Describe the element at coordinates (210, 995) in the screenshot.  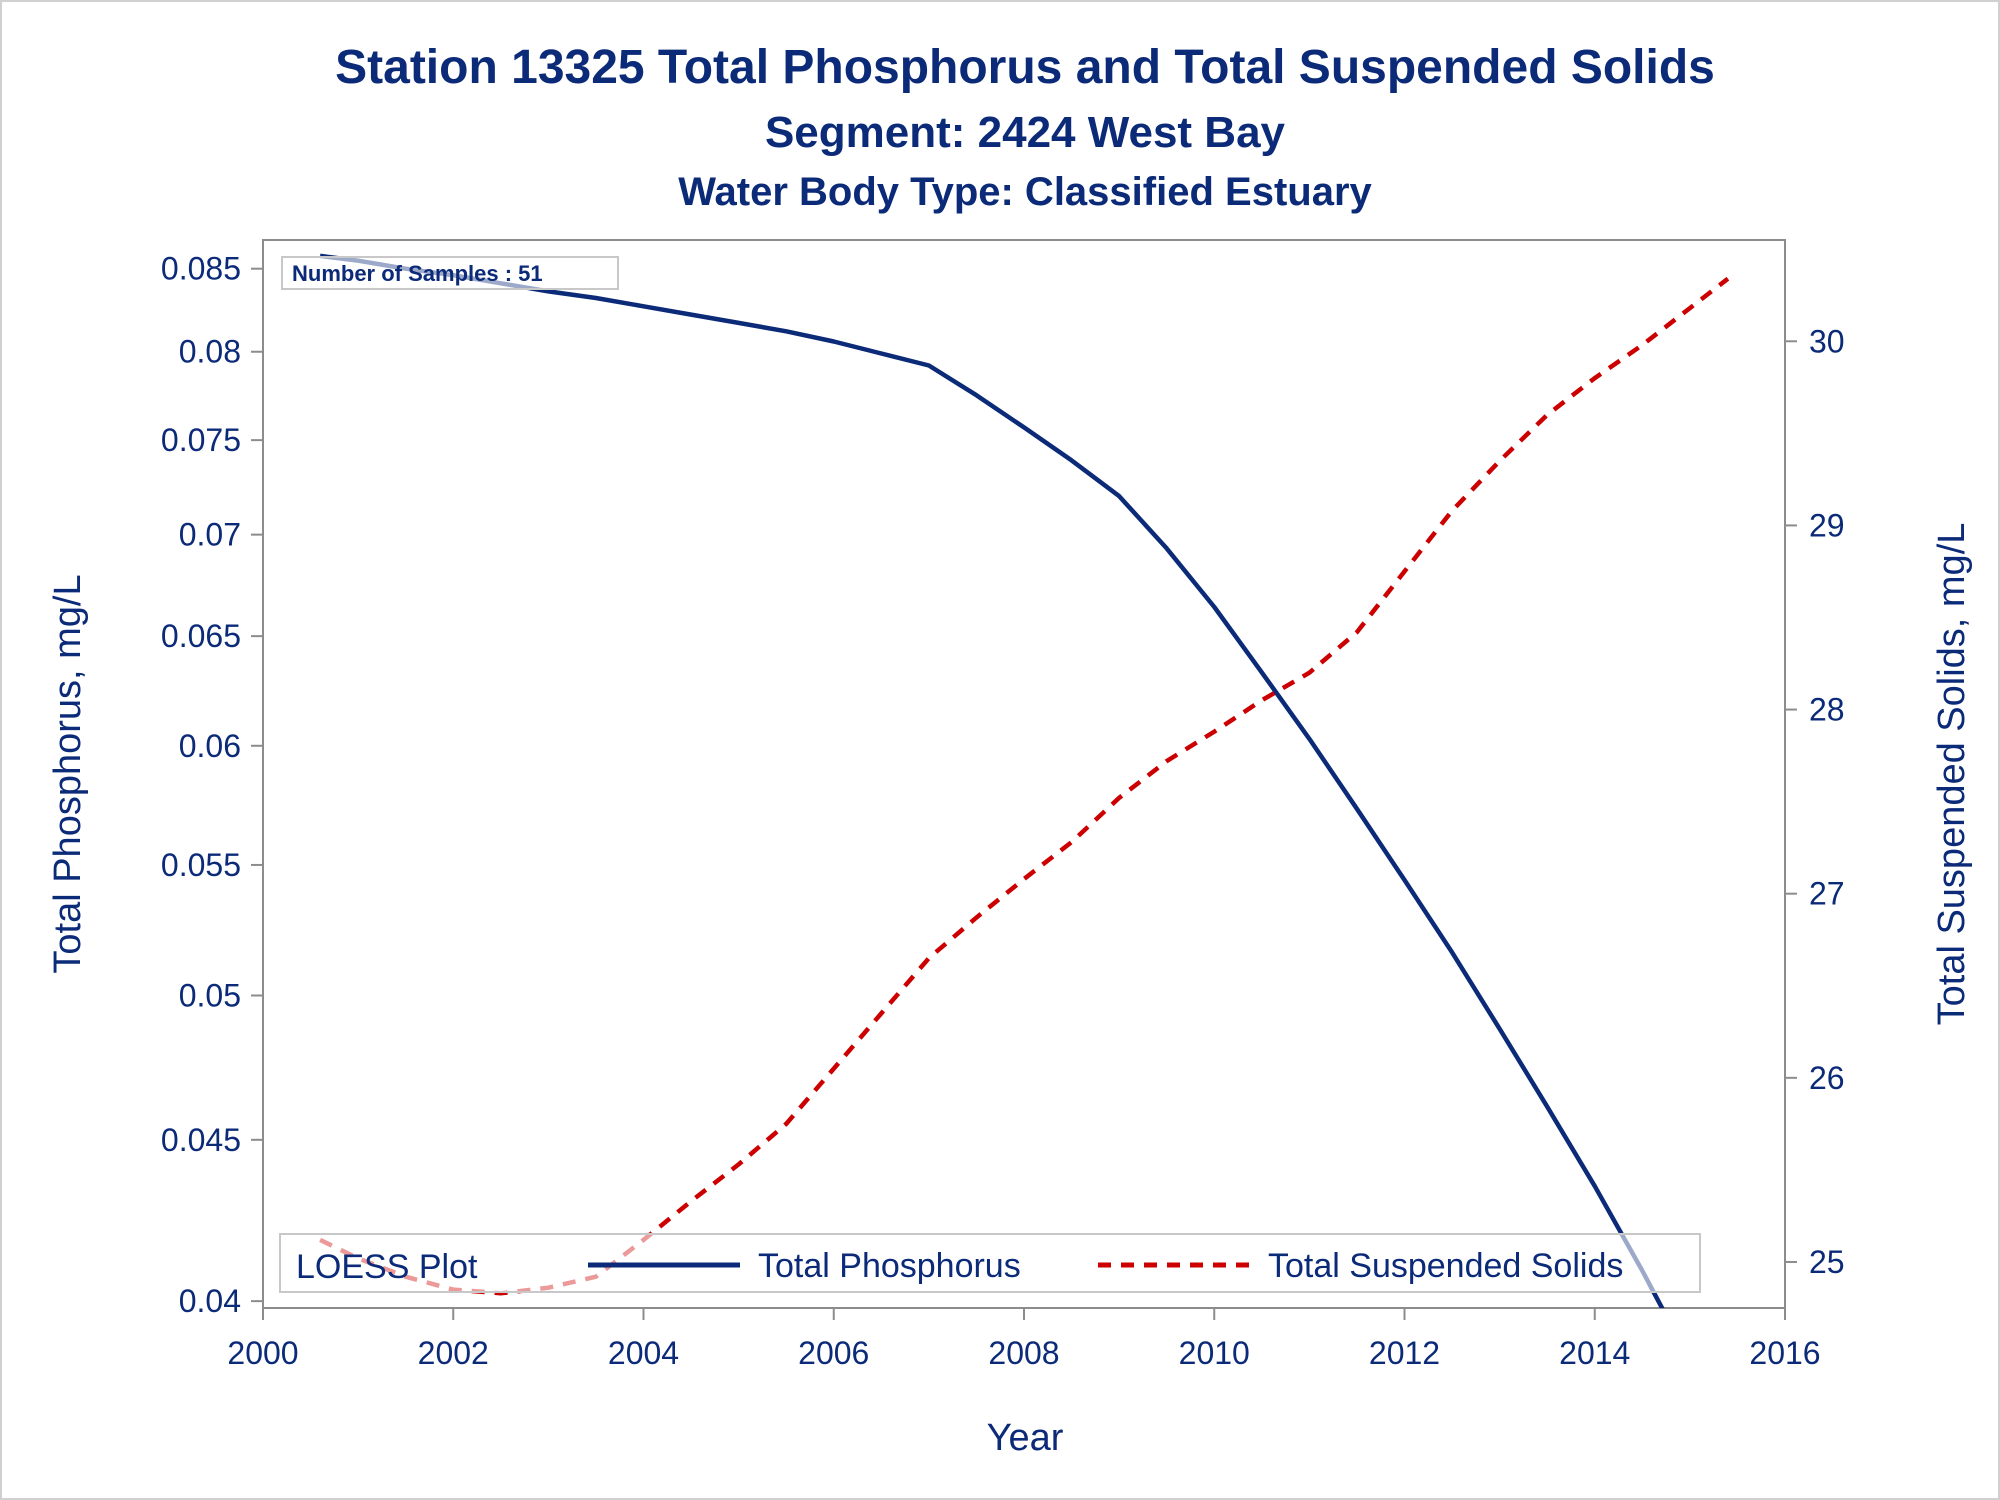
I see `y-tick-label: 0.05` at that location.